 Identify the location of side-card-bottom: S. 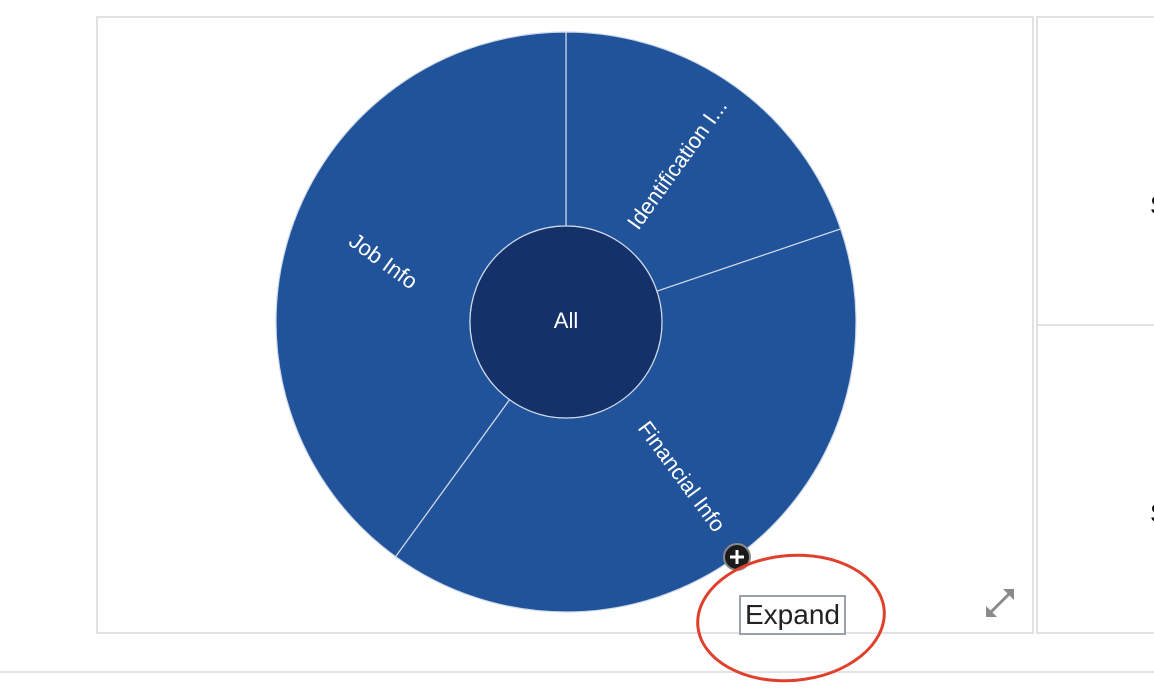
(1095, 479).